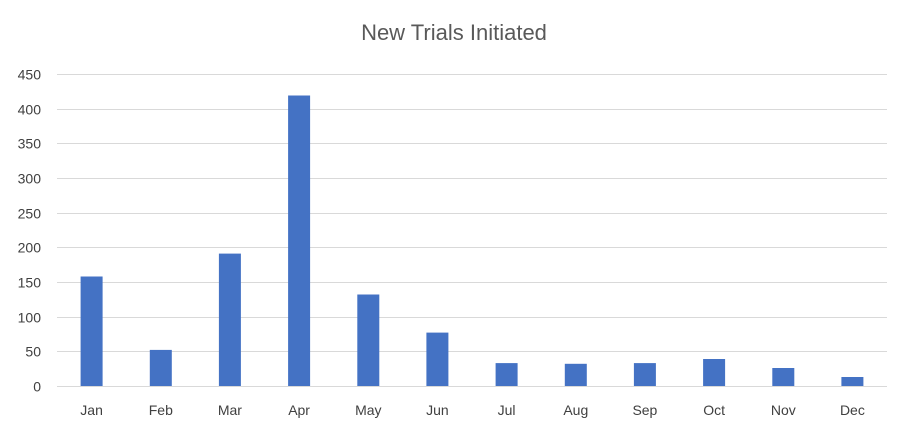 The image size is (908, 432). I want to click on bar-may, so click(368, 340).